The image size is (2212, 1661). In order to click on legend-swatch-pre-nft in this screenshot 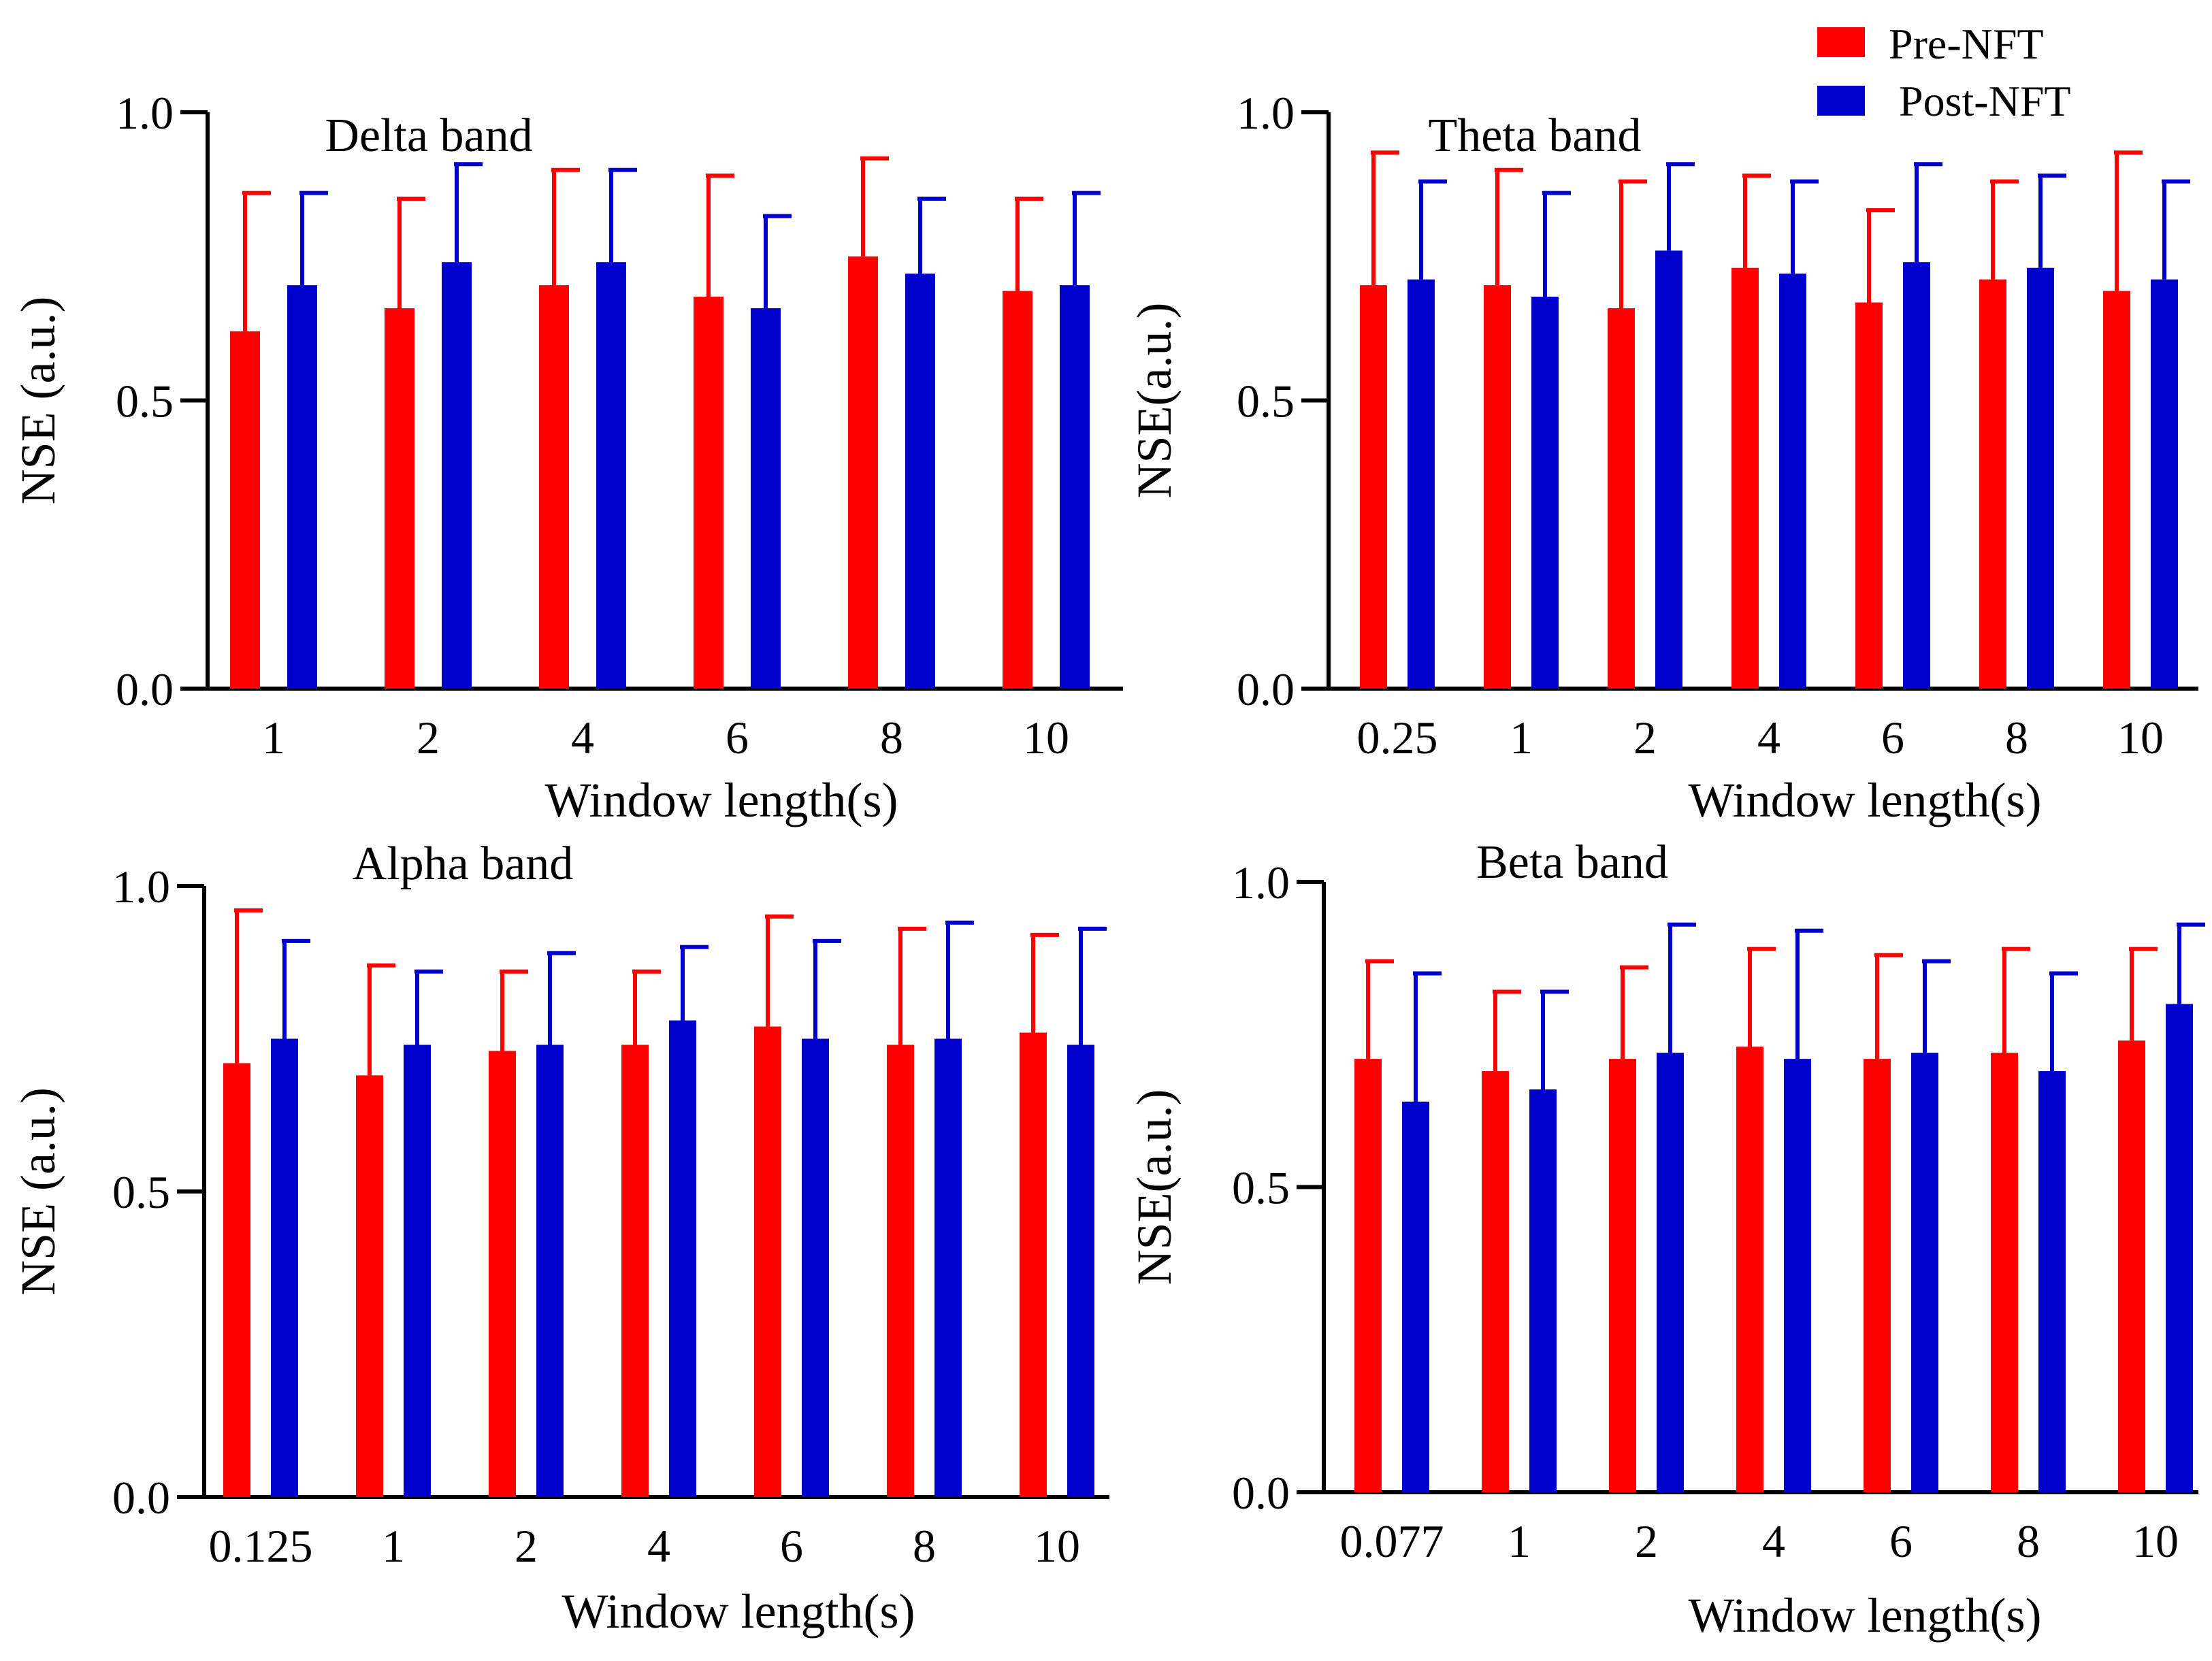, I will do `click(1841, 42)`.